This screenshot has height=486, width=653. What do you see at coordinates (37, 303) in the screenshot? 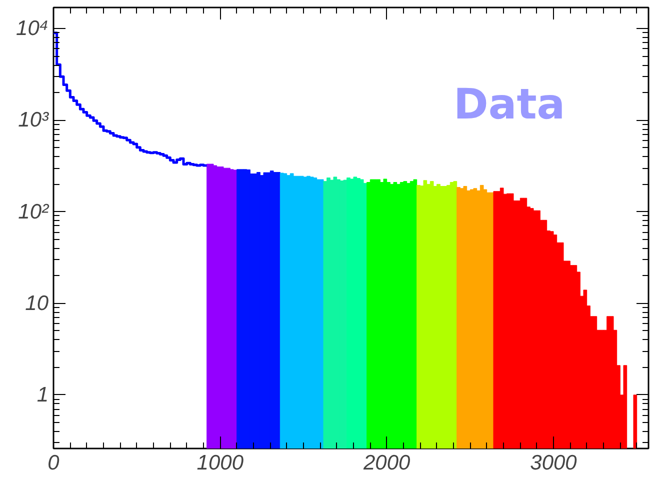
I see `y-tick-label: 10` at bounding box center [37, 303].